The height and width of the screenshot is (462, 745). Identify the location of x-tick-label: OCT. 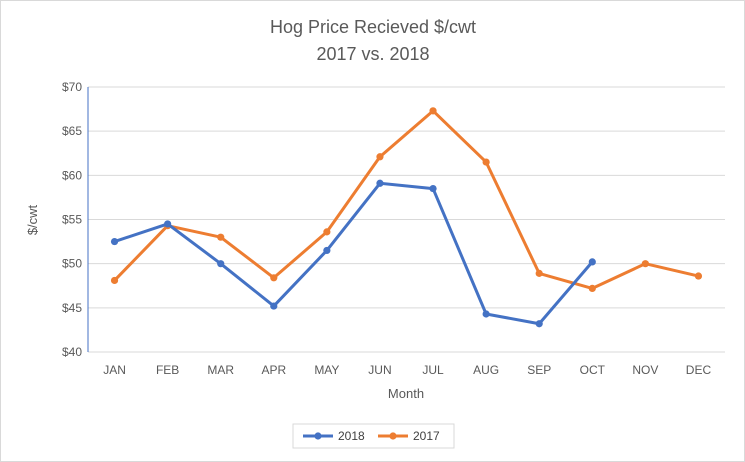
(593, 370).